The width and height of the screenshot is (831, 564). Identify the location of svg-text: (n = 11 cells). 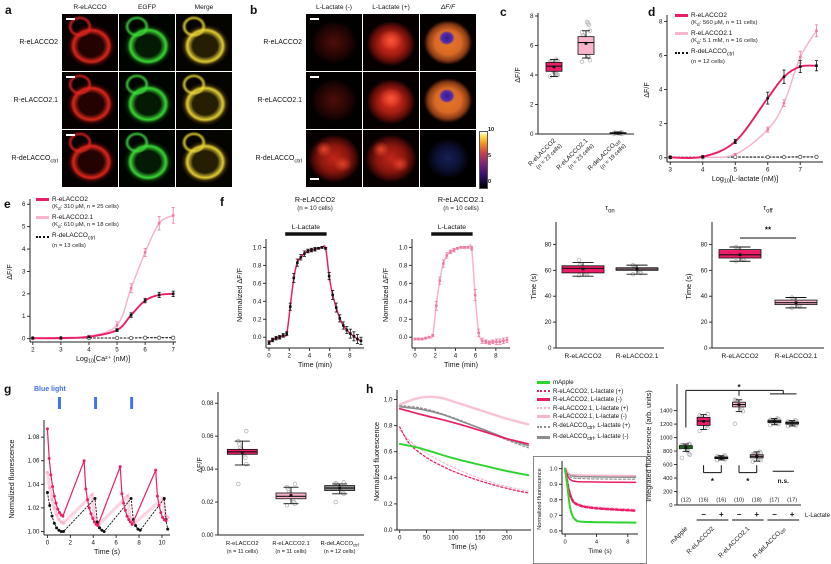
(290, 552).